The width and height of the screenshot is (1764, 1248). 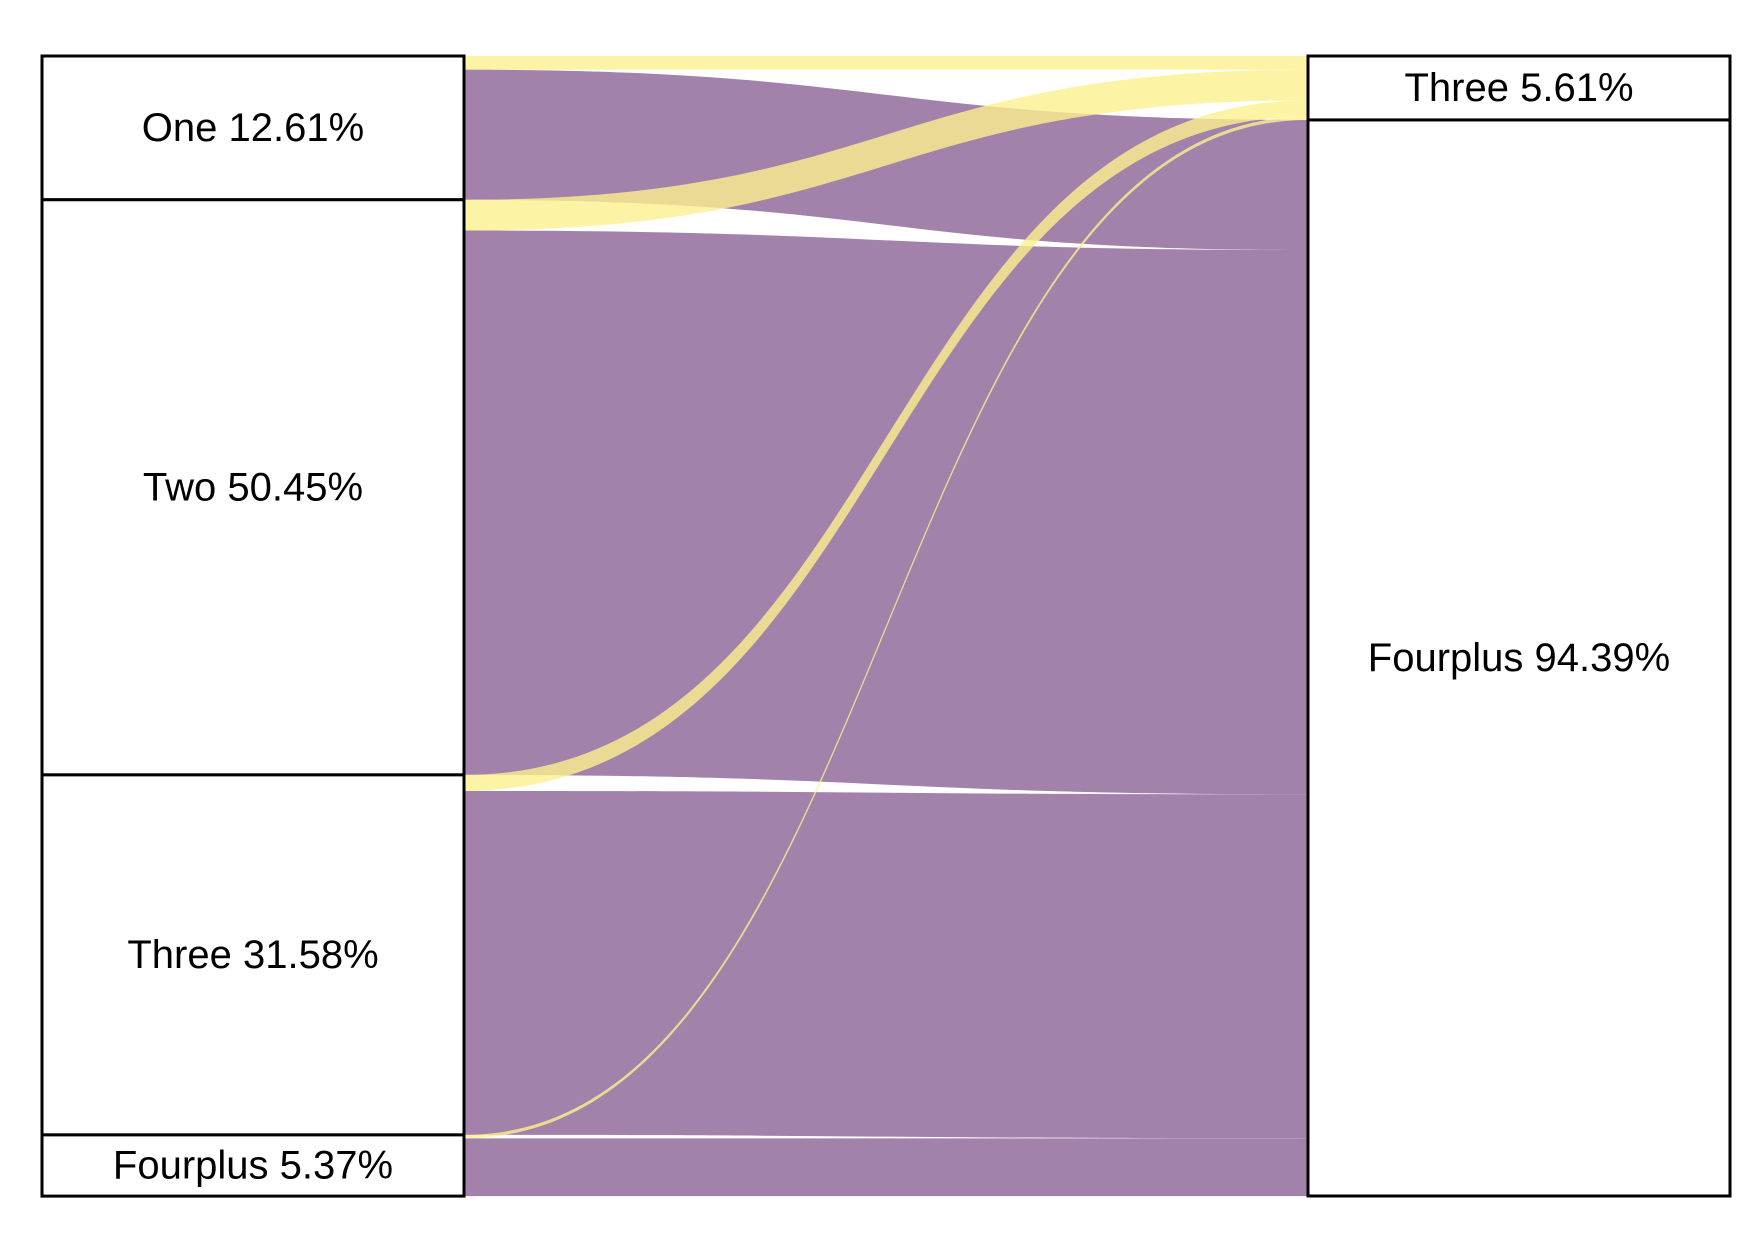 I want to click on left-node-label-three: Three 31.58%, so click(x=252, y=955).